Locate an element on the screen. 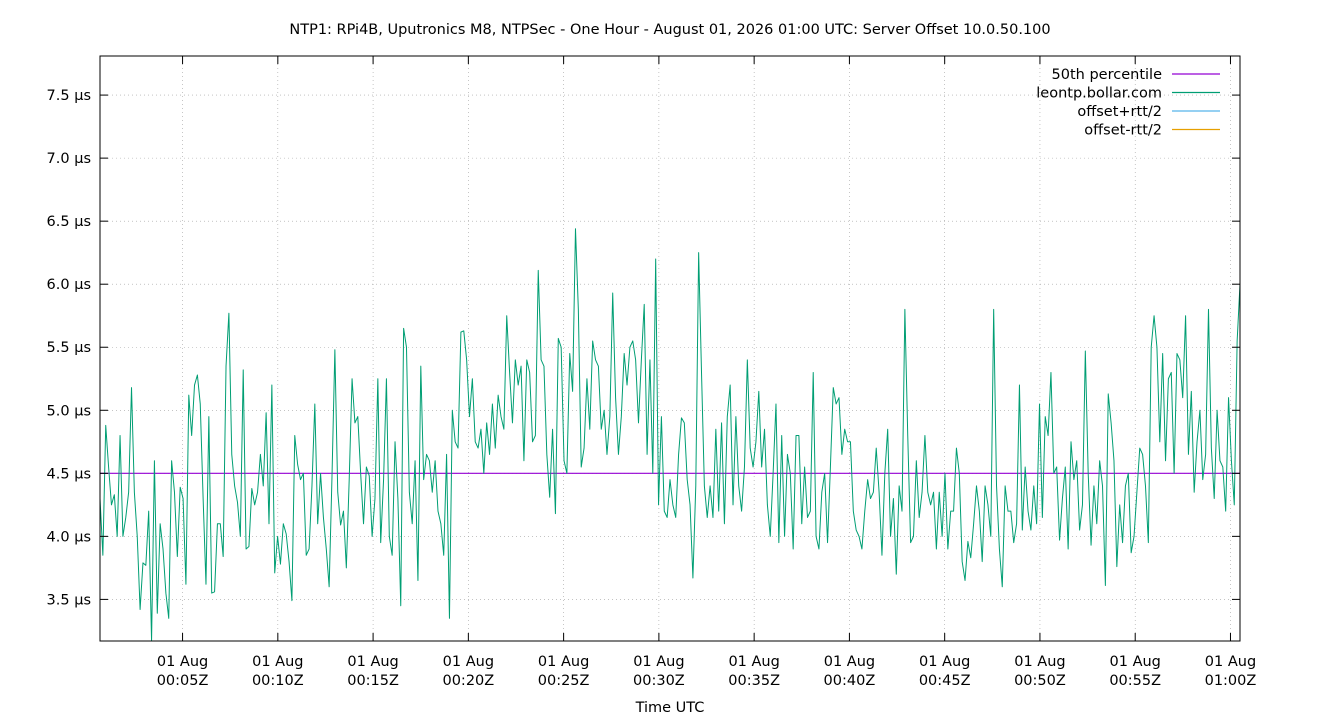 The width and height of the screenshot is (1340, 720). x-tick-time: 00:10Z is located at coordinates (278, 681).